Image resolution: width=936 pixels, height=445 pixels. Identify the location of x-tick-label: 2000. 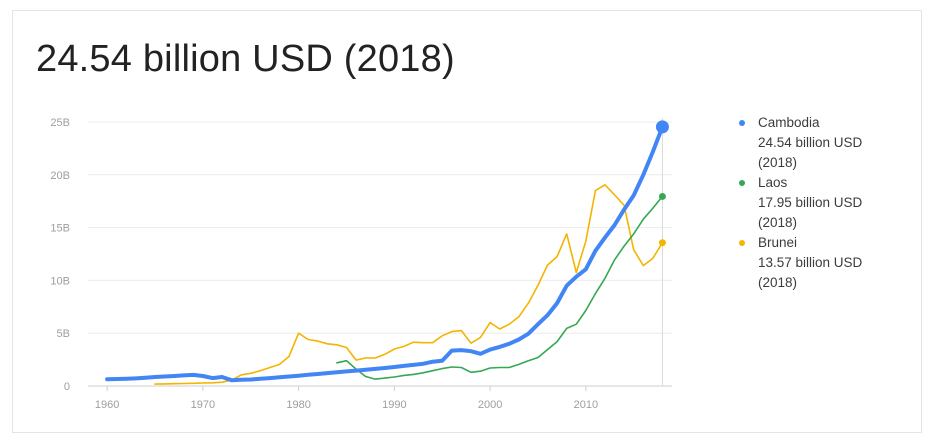
(490, 405).